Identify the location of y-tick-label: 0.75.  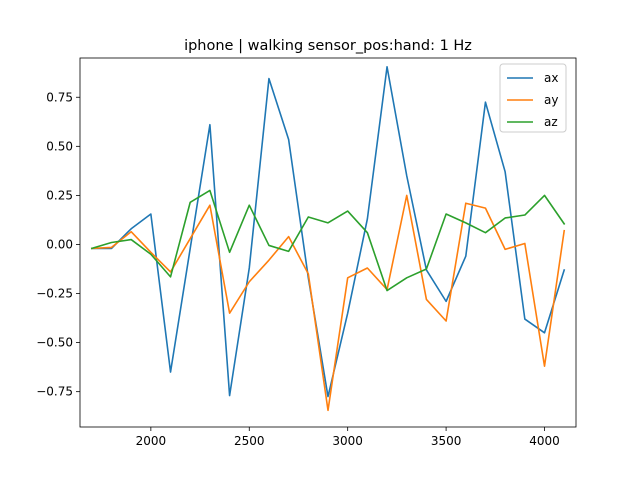
(59, 97).